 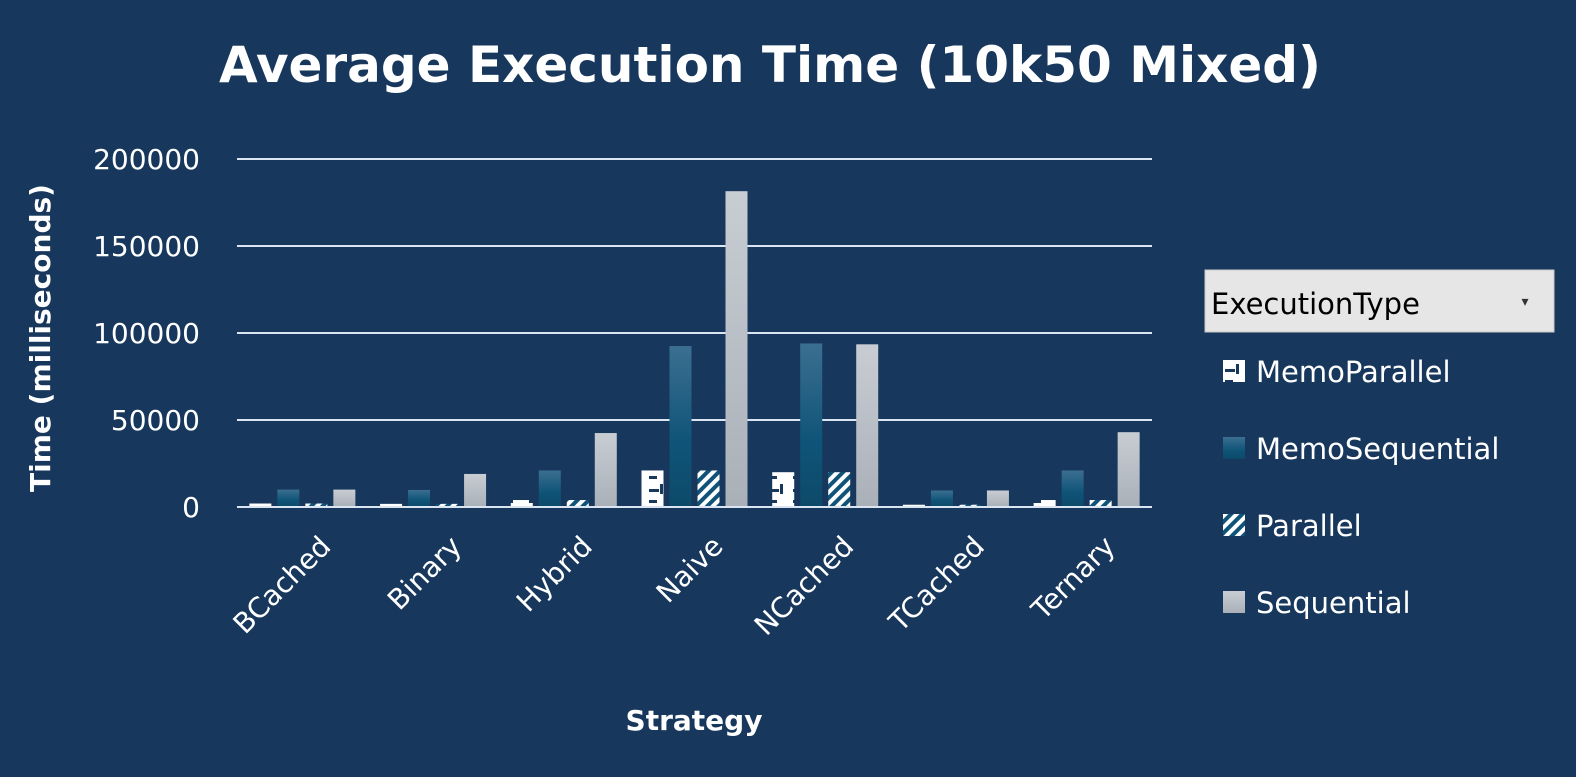 What do you see at coordinates (554, 574) in the screenshot?
I see `x-tick-label: Hybrid` at bounding box center [554, 574].